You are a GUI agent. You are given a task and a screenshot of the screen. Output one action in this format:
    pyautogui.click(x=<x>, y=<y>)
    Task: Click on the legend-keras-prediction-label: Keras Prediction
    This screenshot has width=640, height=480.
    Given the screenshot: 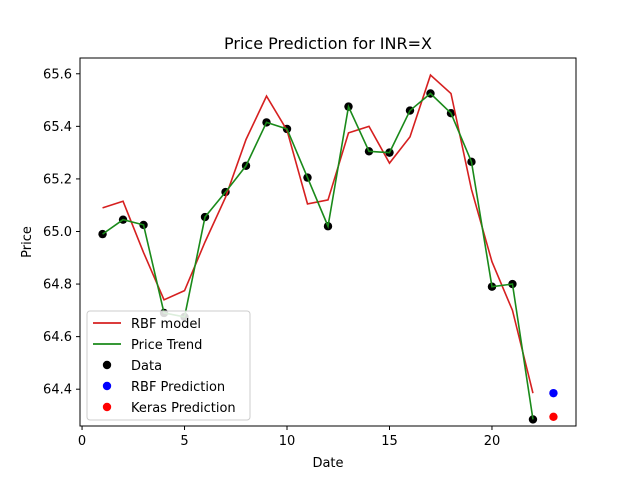 What is the action you would take?
    pyautogui.click(x=183, y=408)
    